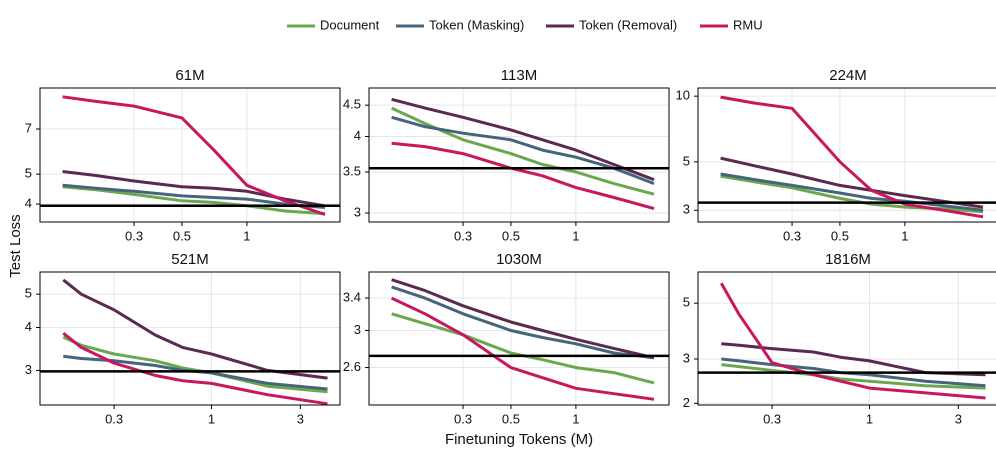  What do you see at coordinates (519, 259) in the screenshot?
I see `panel-title: 1030M` at bounding box center [519, 259].